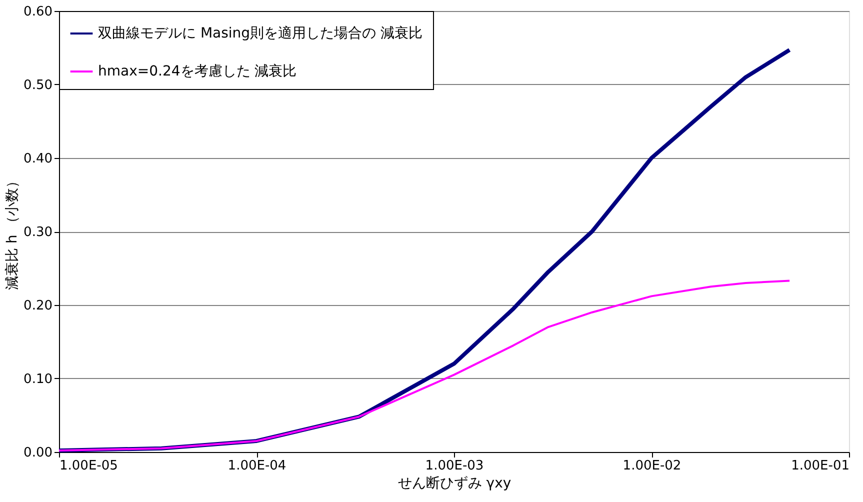 This screenshot has width=863, height=502. Describe the element at coordinates (197, 72) in the screenshot. I see `legend-label: hmax=0.24を考慮した 減衰比` at that location.